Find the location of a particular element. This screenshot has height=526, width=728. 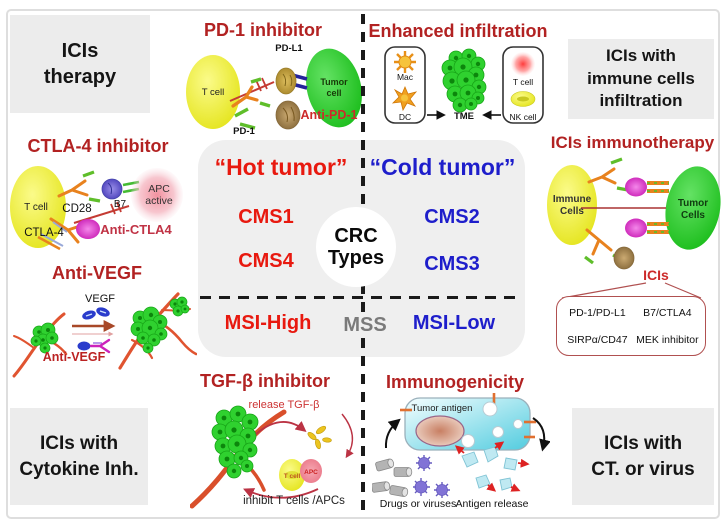

cms3-label: CMS3 is located at coordinates (452, 264).